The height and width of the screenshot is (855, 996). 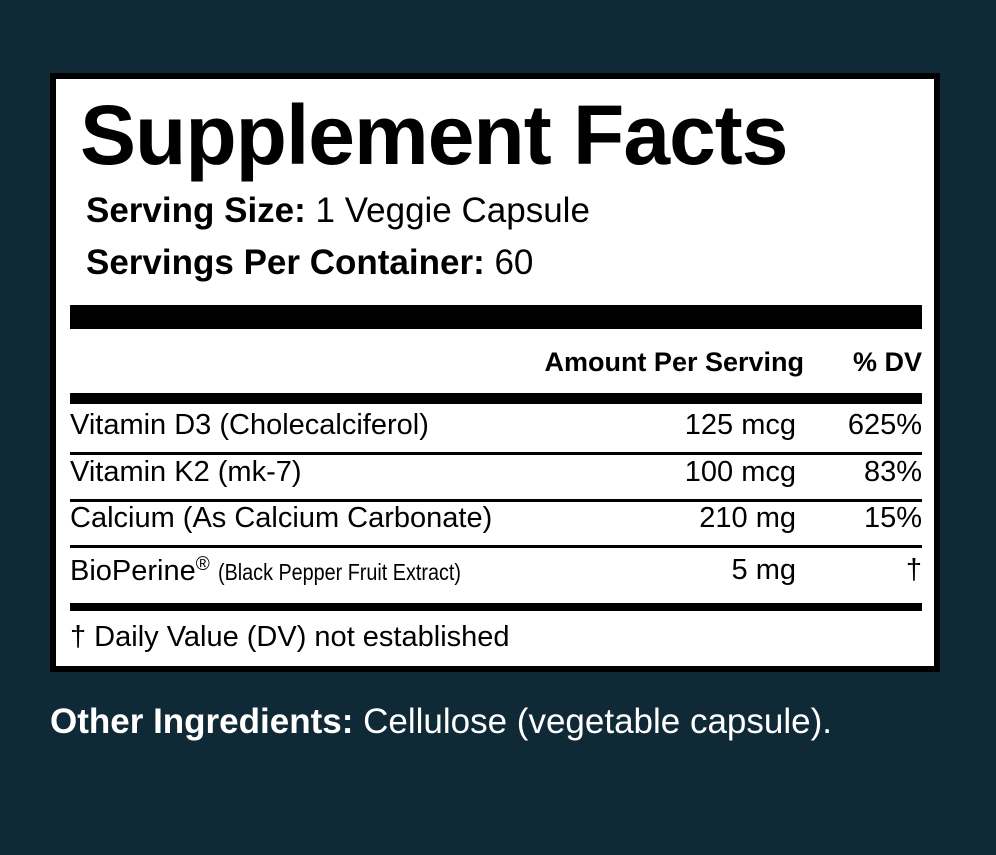 What do you see at coordinates (913, 570) in the screenshot?
I see `daily-value: †` at bounding box center [913, 570].